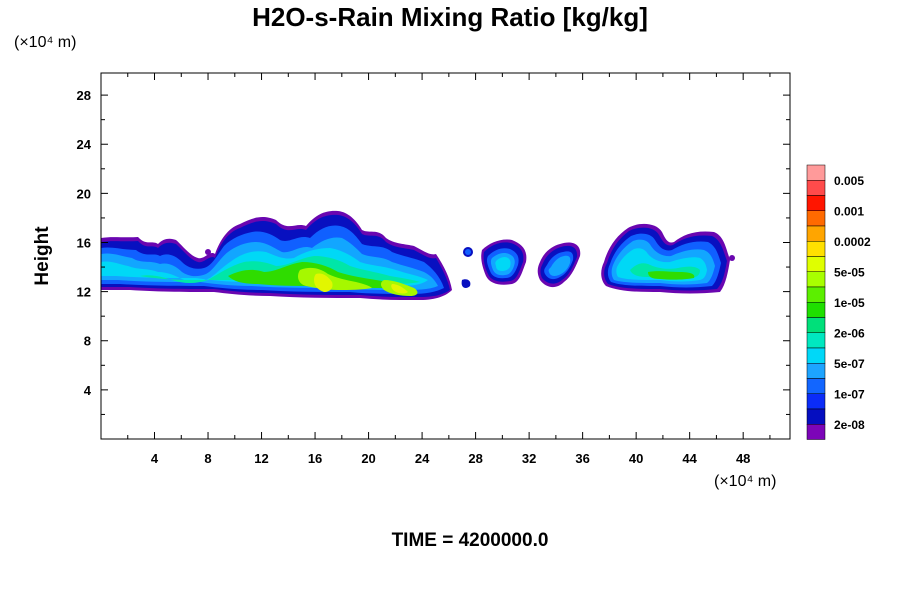 The height and width of the screenshot is (600, 900). Describe the element at coordinates (849, 364) in the screenshot. I see `colorbar-label: 5e-07` at that location.